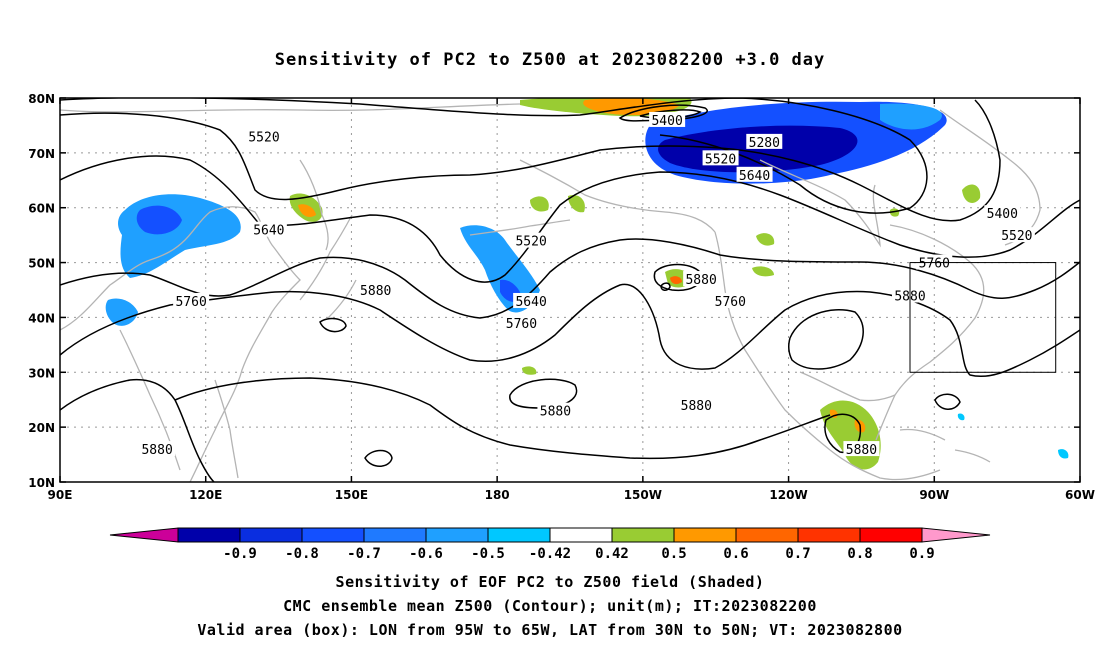 This screenshot has height=650, width=1100. What do you see at coordinates (947, 401) in the screenshot?
I see `contour-5880-east` at bounding box center [947, 401].